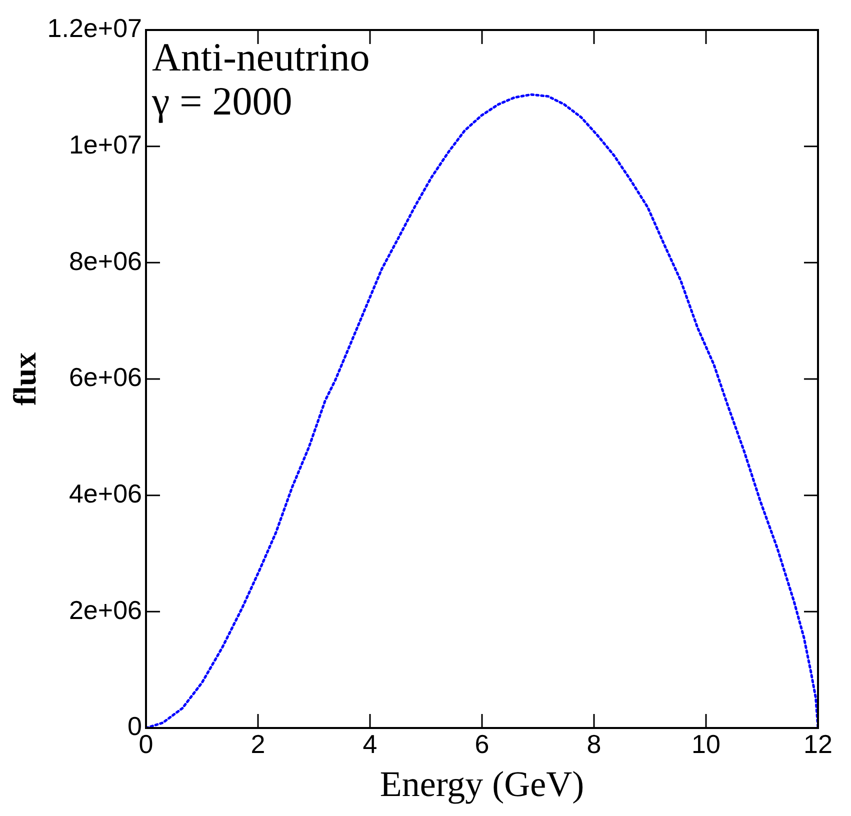 This screenshot has width=851, height=816. Describe the element at coordinates (818, 743) in the screenshot. I see `x-tick-label: 12` at that location.